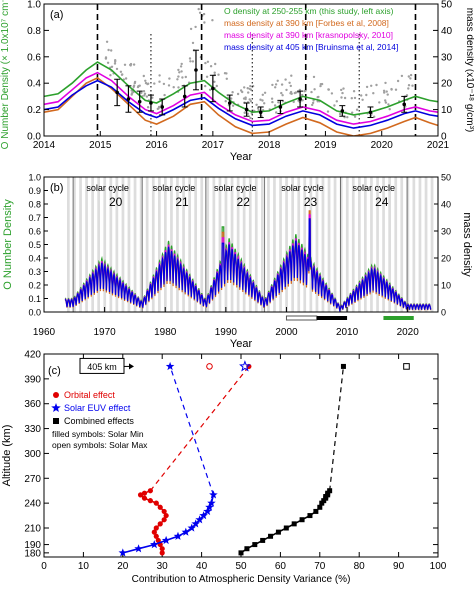 This screenshot has height=592, width=474. What do you see at coordinates (269, 145) in the screenshot?
I see `x-tick-label: 2018` at bounding box center [269, 145].